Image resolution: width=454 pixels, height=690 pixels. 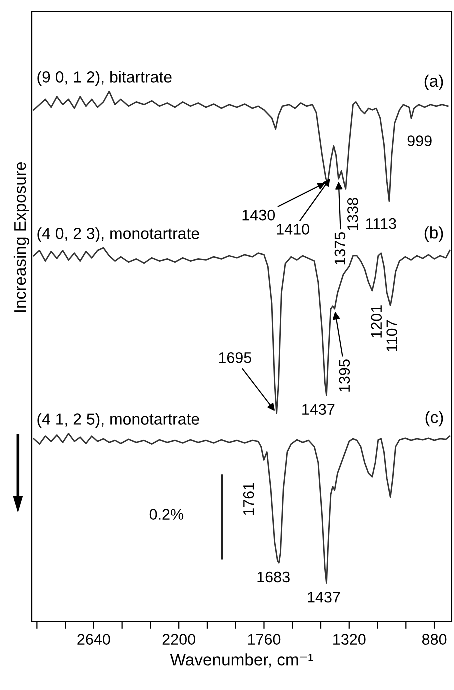 What do you see at coordinates (94, 639) in the screenshot?
I see `x-tick-label: 2640` at bounding box center [94, 639].